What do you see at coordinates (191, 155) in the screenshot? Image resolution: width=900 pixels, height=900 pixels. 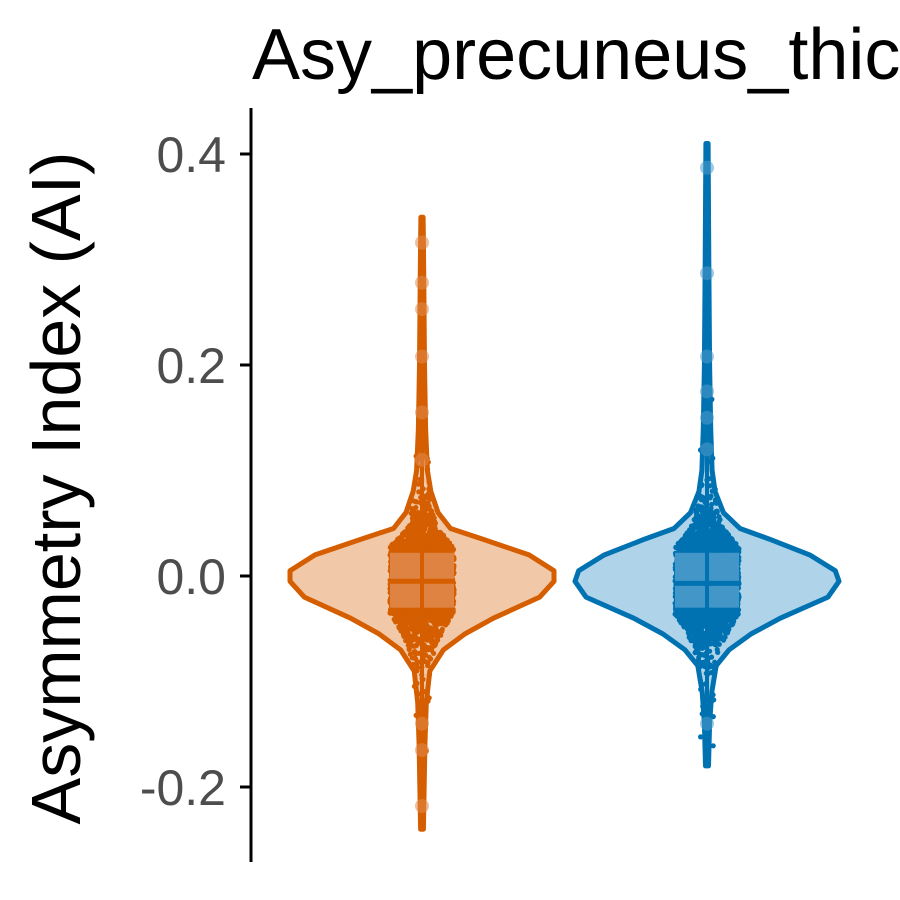 I see `y-tick-label: 0.4` at bounding box center [191, 155].